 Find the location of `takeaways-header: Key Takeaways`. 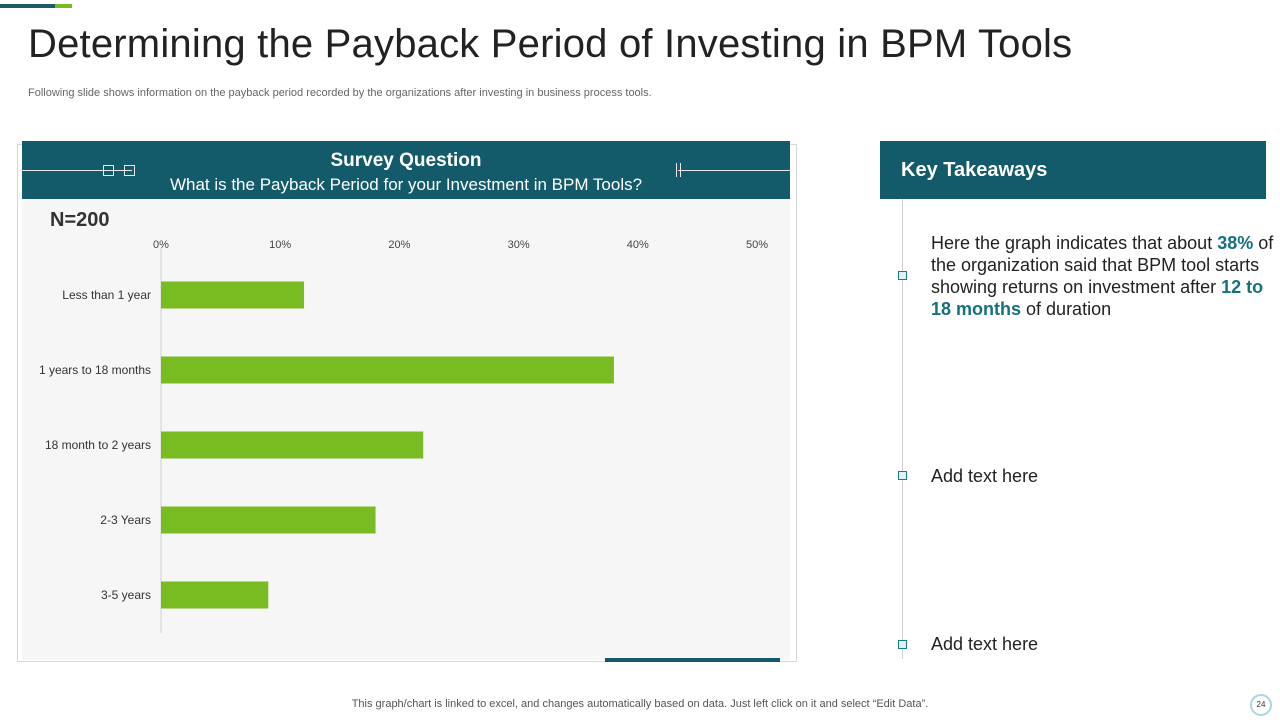

takeaways-header: Key Takeaways is located at coordinates (1073, 170).